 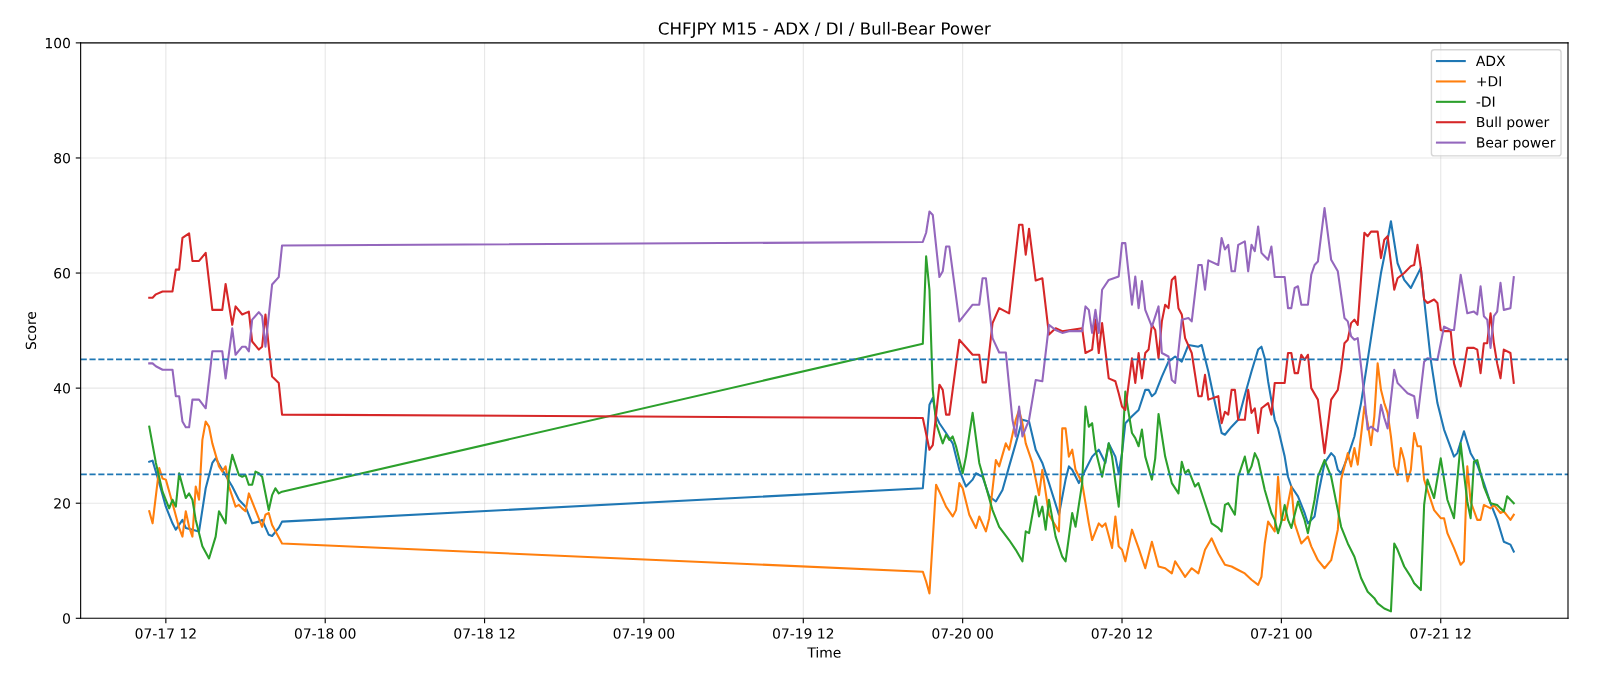 What do you see at coordinates (1121, 633) in the screenshot?
I see `x-tick-label: 07-20 12` at bounding box center [1121, 633].